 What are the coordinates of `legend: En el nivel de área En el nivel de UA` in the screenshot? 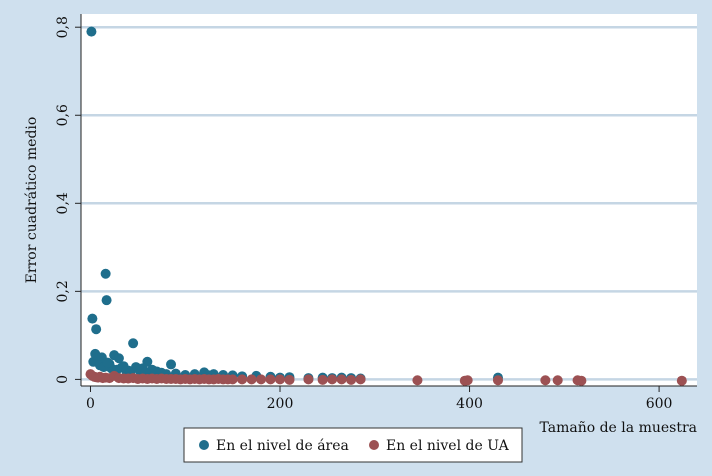 It's located at (353, 445).